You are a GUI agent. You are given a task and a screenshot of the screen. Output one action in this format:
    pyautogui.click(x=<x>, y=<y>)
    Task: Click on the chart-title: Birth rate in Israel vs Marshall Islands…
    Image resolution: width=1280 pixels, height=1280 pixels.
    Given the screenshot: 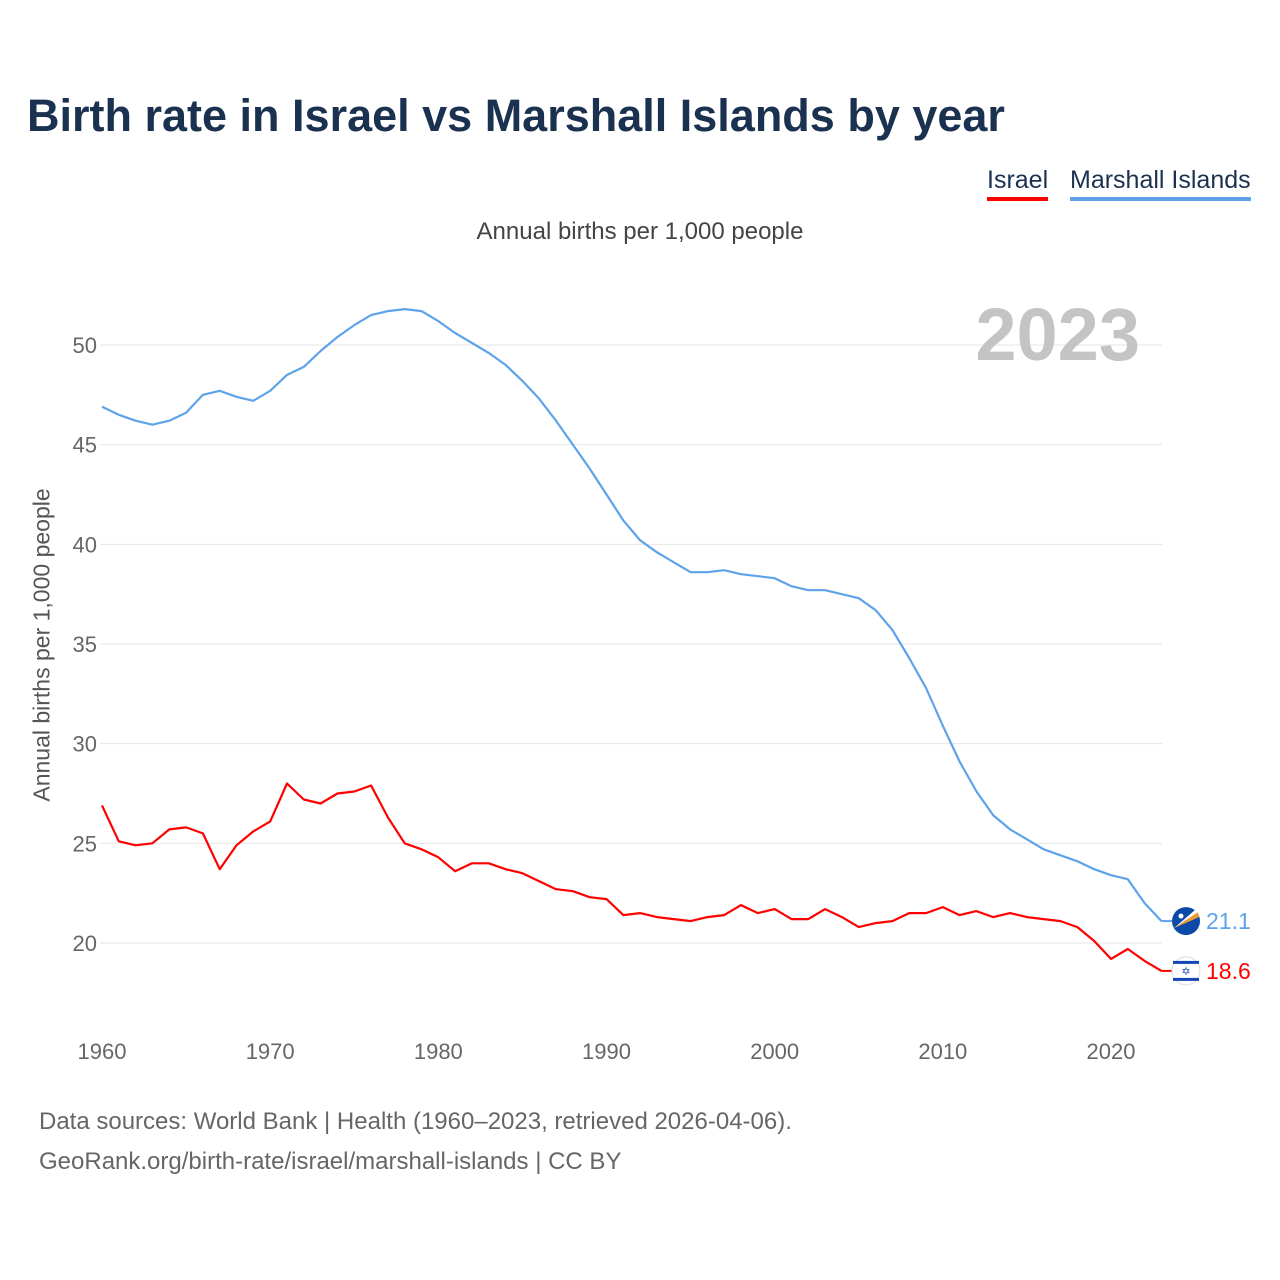 What is the action you would take?
    pyautogui.click(x=516, y=115)
    